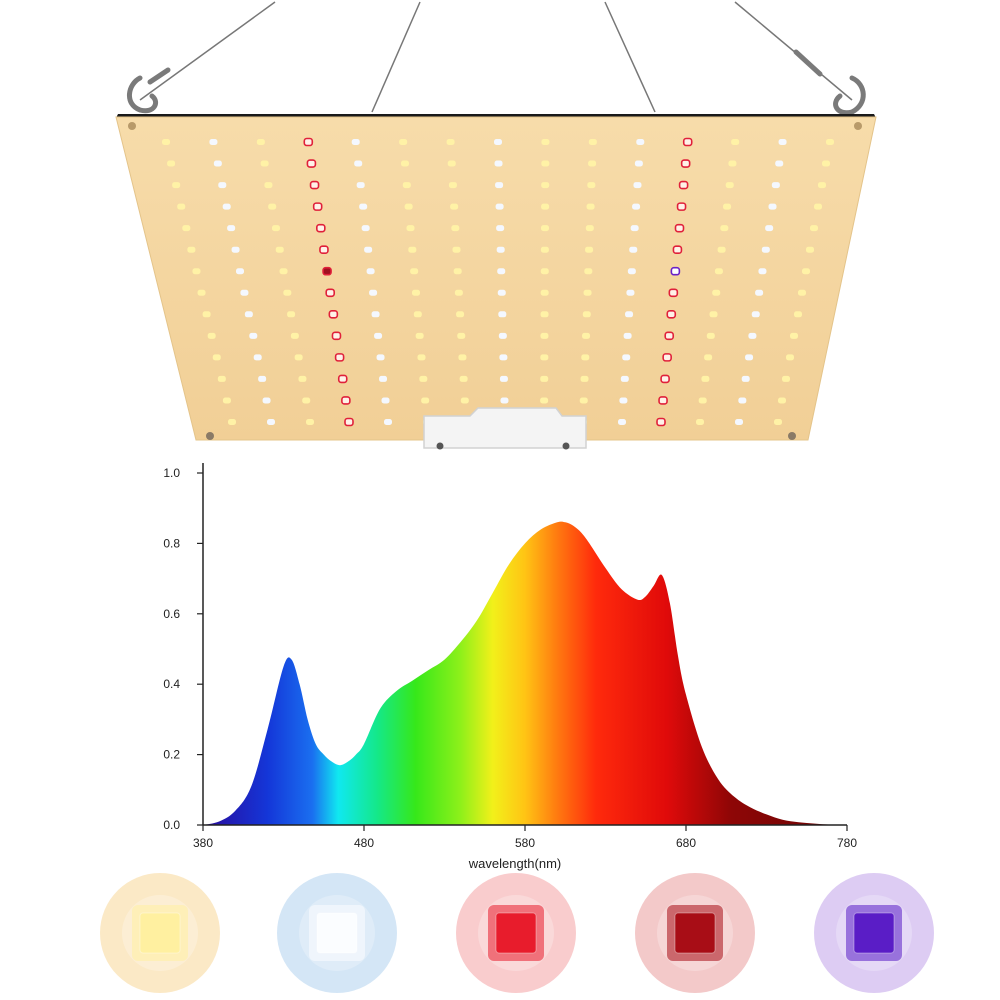  What do you see at coordinates (337, 933) in the screenshot?
I see `led-swatch-cool-white` at bounding box center [337, 933].